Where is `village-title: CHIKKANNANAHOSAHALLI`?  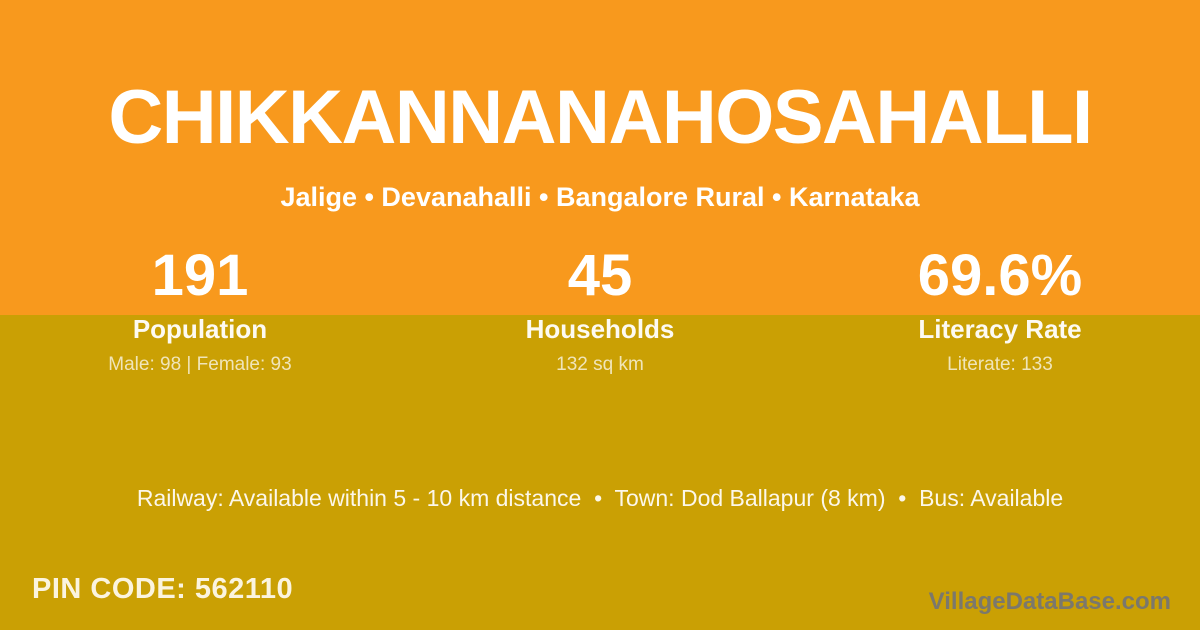 village-title: CHIKKANNANAHOSAHALLI is located at coordinates (600, 117).